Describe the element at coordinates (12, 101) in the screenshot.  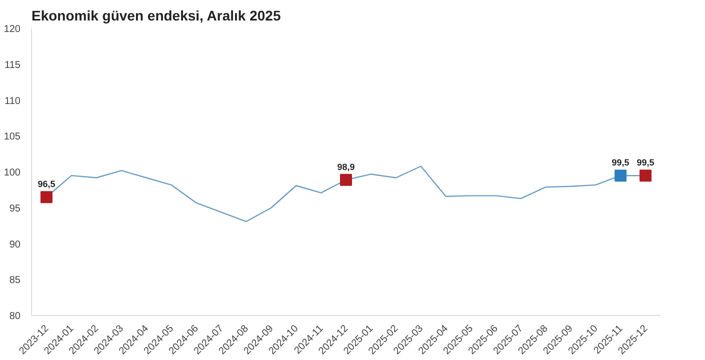
I see `y-tick-label: 110` at that location.